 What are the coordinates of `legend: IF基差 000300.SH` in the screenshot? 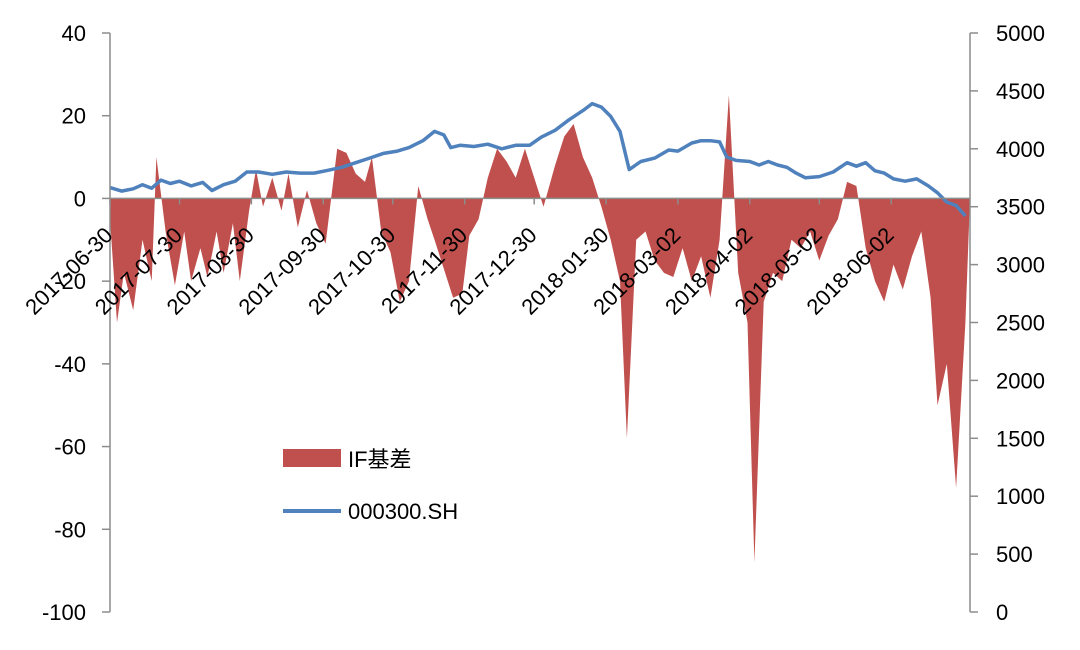 It's located at (370, 485).